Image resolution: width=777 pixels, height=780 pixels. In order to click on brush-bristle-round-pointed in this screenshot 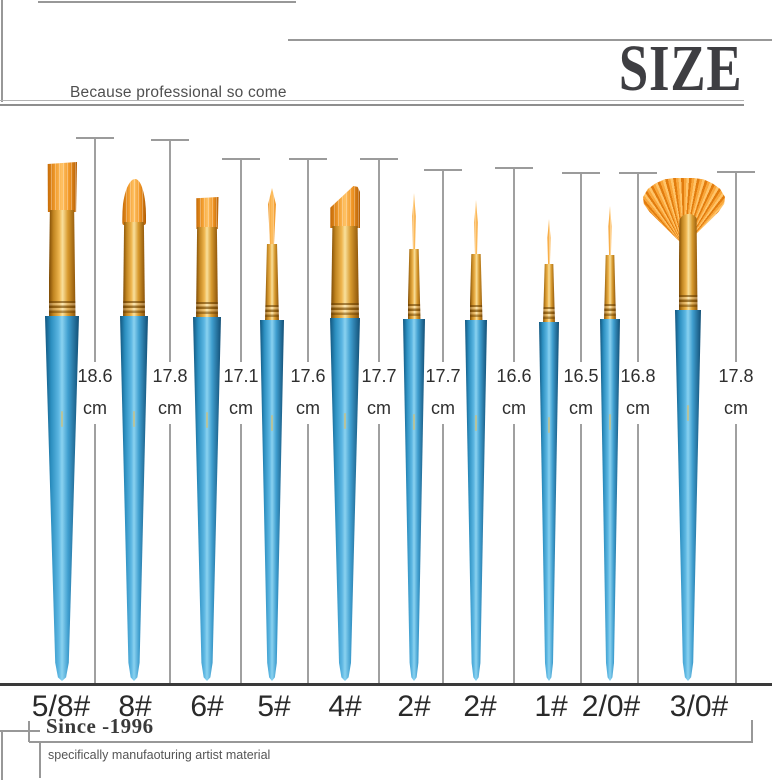, I will do `click(272, 217)`.